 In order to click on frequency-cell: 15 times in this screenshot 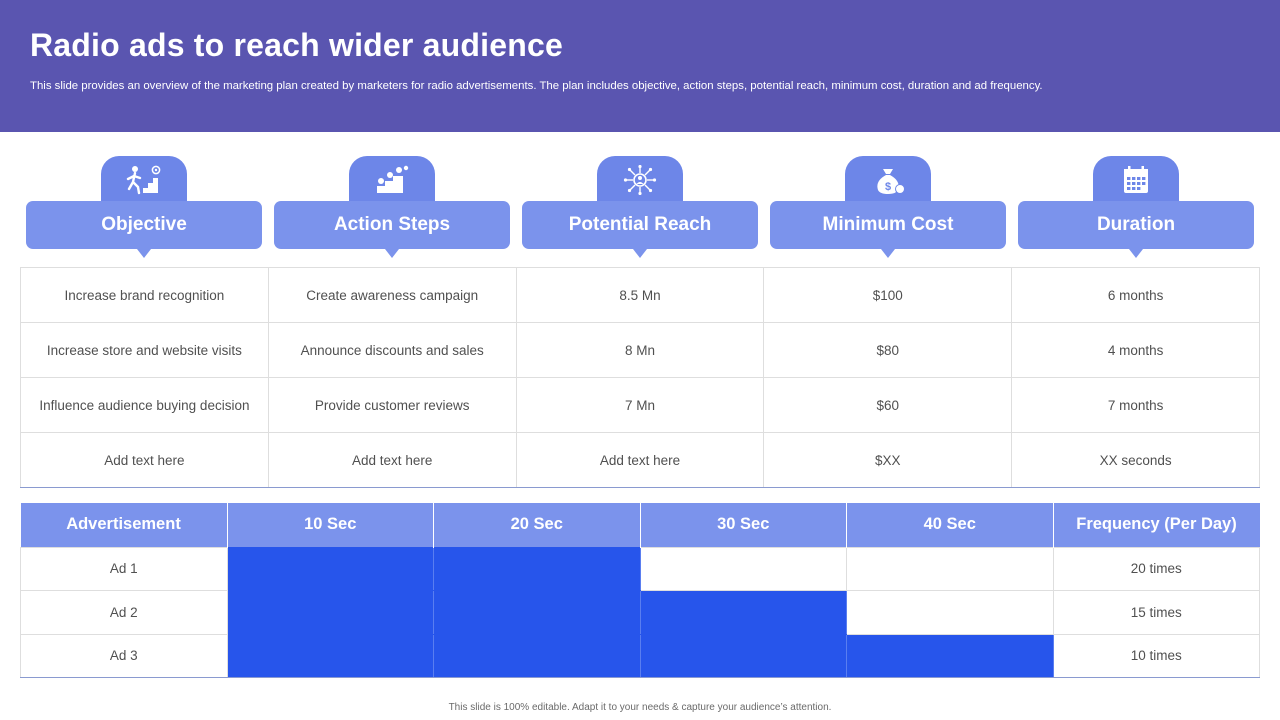, I will do `click(1156, 612)`.